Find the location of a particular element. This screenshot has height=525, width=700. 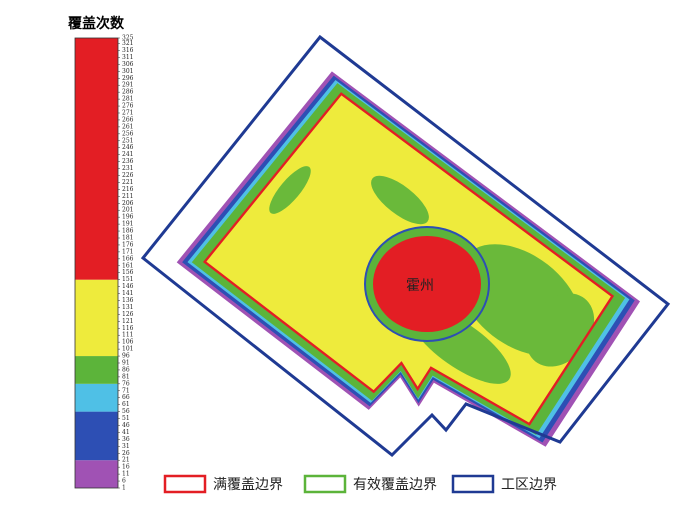

colorbar-tick-label: 91 is located at coordinates (126, 363).